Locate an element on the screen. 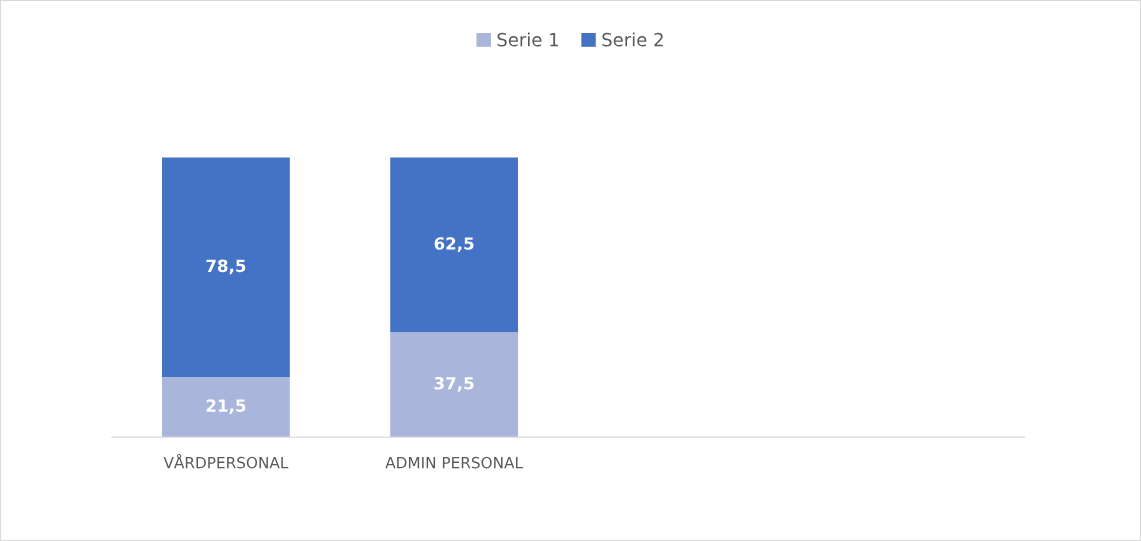  x-tick-label: VÅRDPERSONAL is located at coordinates (226, 461).